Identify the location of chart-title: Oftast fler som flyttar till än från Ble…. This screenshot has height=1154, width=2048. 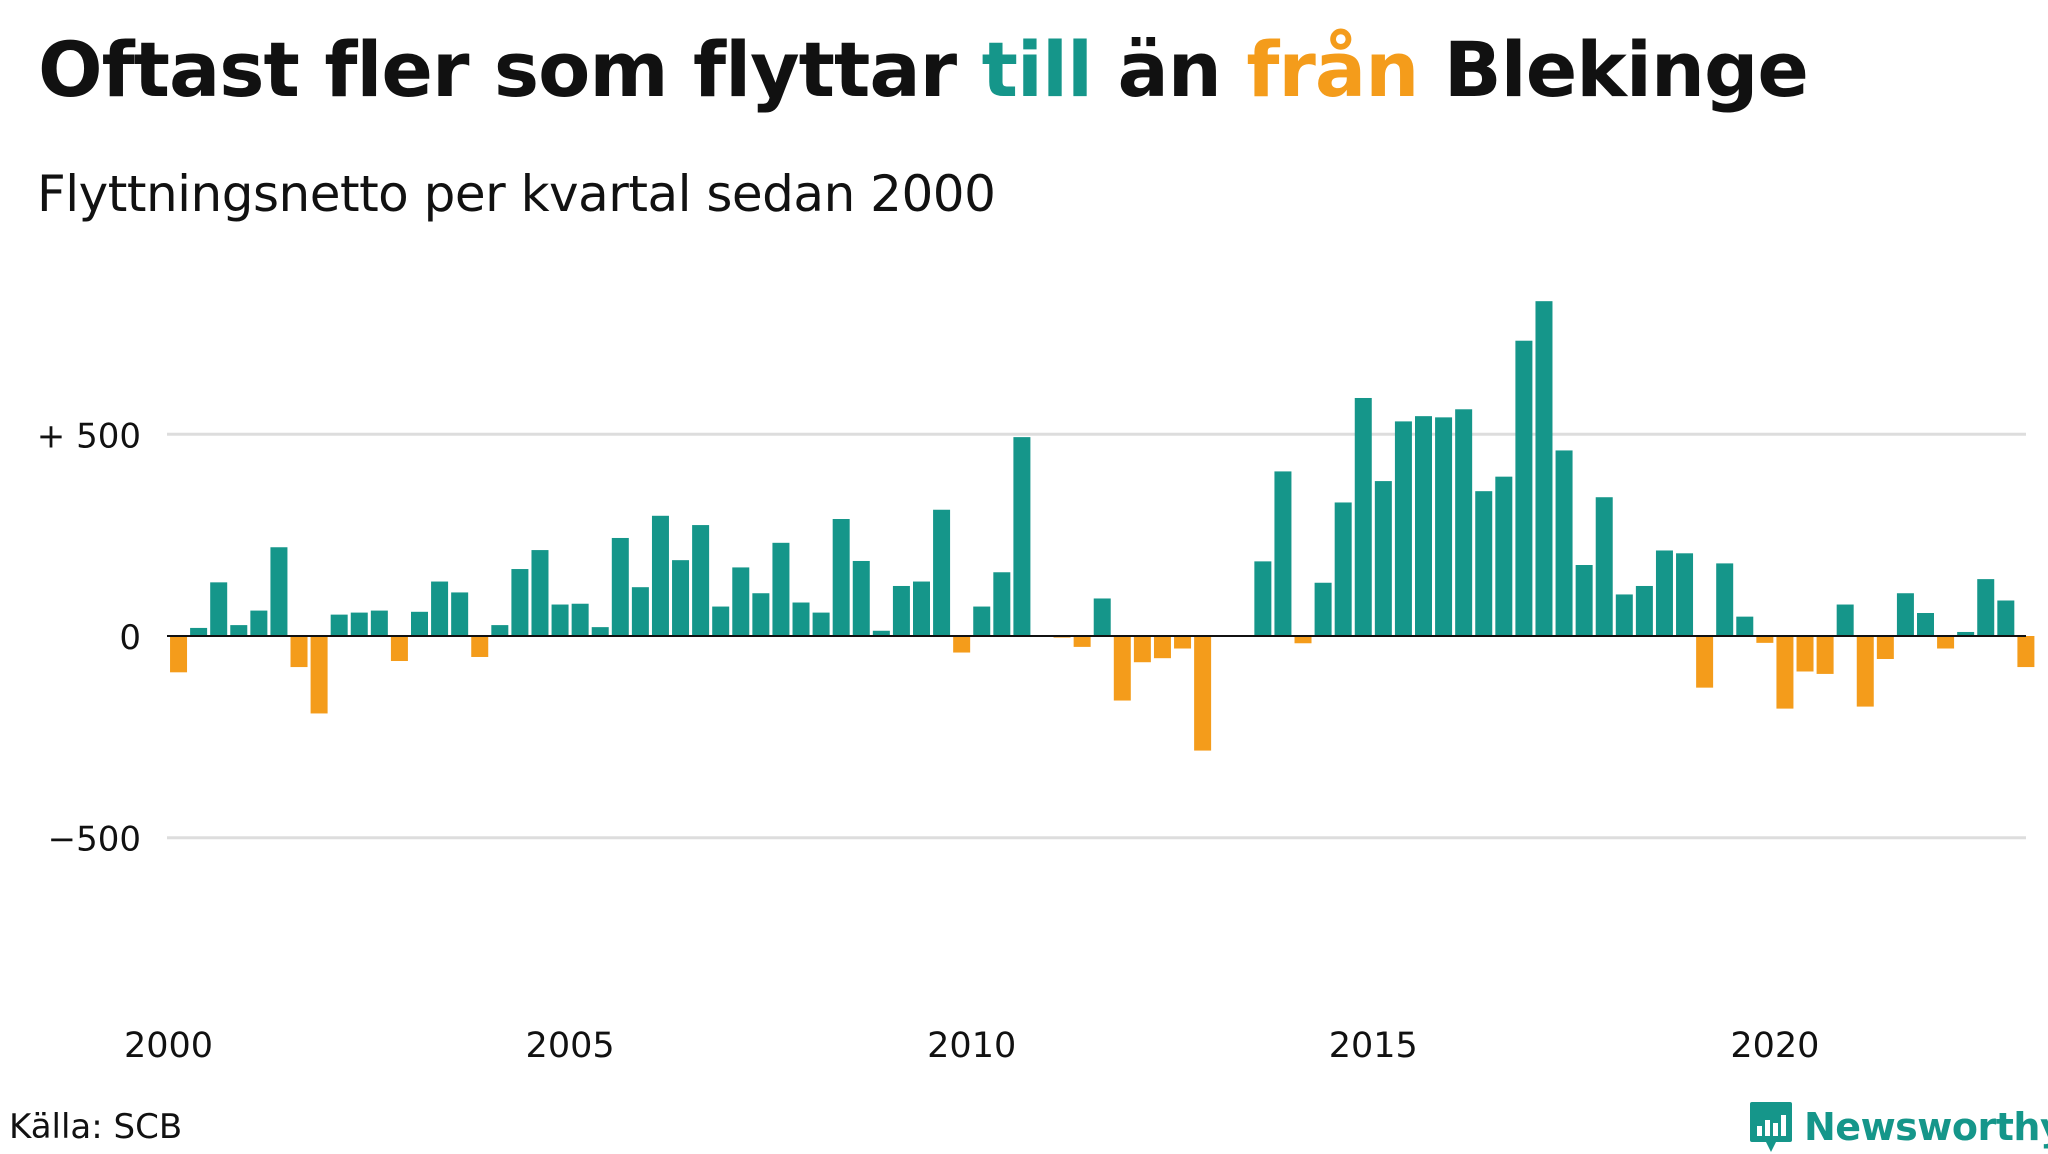
(923, 70).